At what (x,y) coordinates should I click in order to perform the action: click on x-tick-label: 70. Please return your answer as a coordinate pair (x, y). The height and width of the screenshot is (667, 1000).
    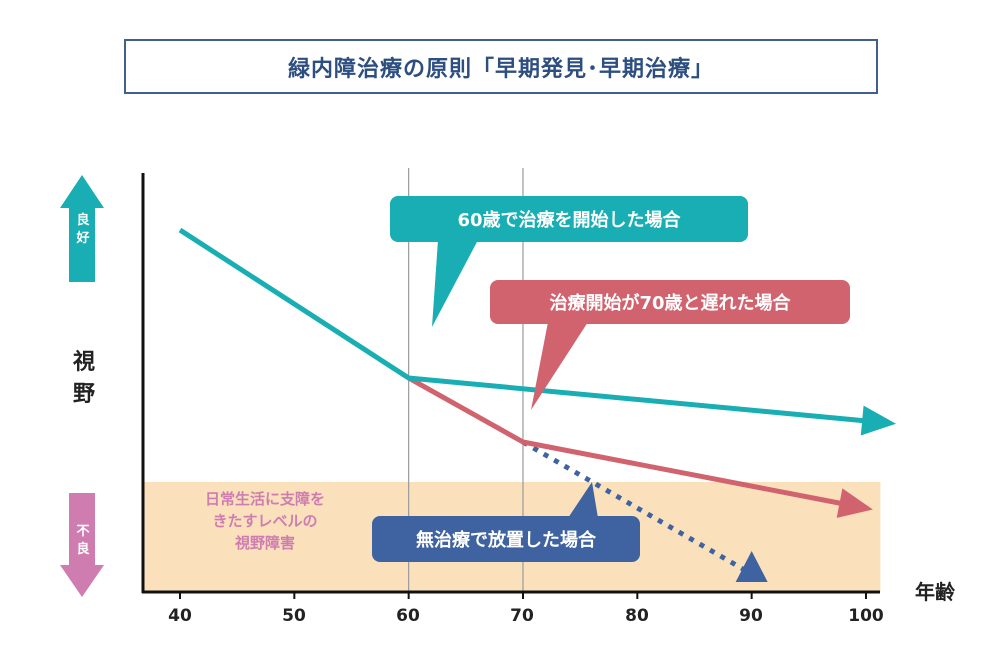
    Looking at the image, I should click on (522, 616).